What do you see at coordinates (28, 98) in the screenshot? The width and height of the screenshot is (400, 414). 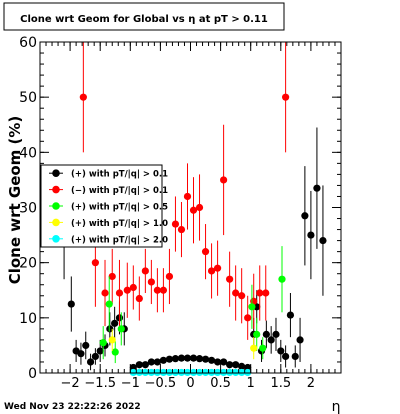 I see `y-tick-label: 50` at bounding box center [28, 98].